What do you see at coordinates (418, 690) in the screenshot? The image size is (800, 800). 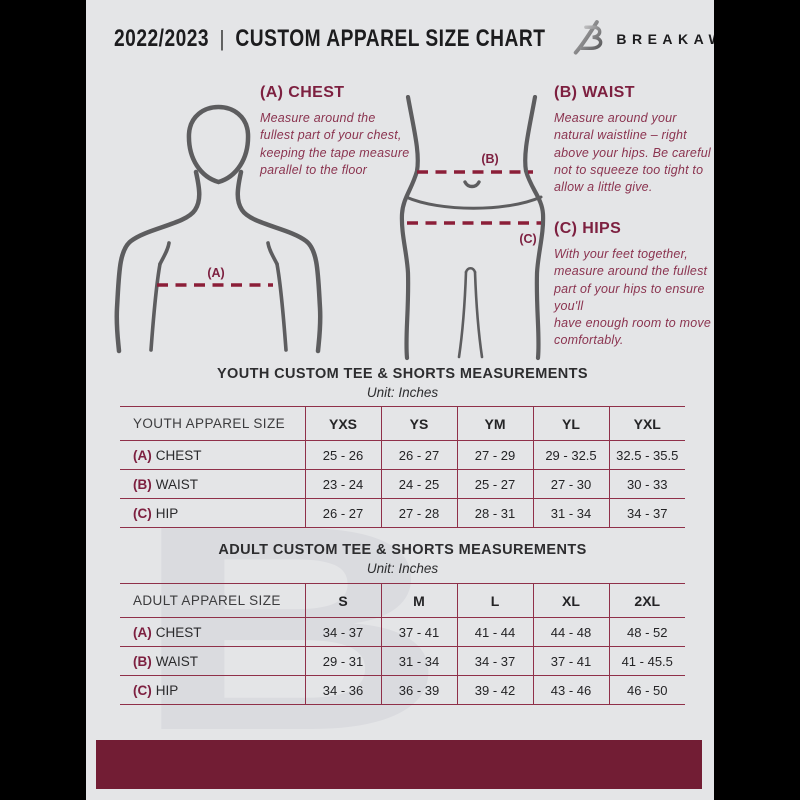 I see `measurement-cell: 36 - 39` at bounding box center [418, 690].